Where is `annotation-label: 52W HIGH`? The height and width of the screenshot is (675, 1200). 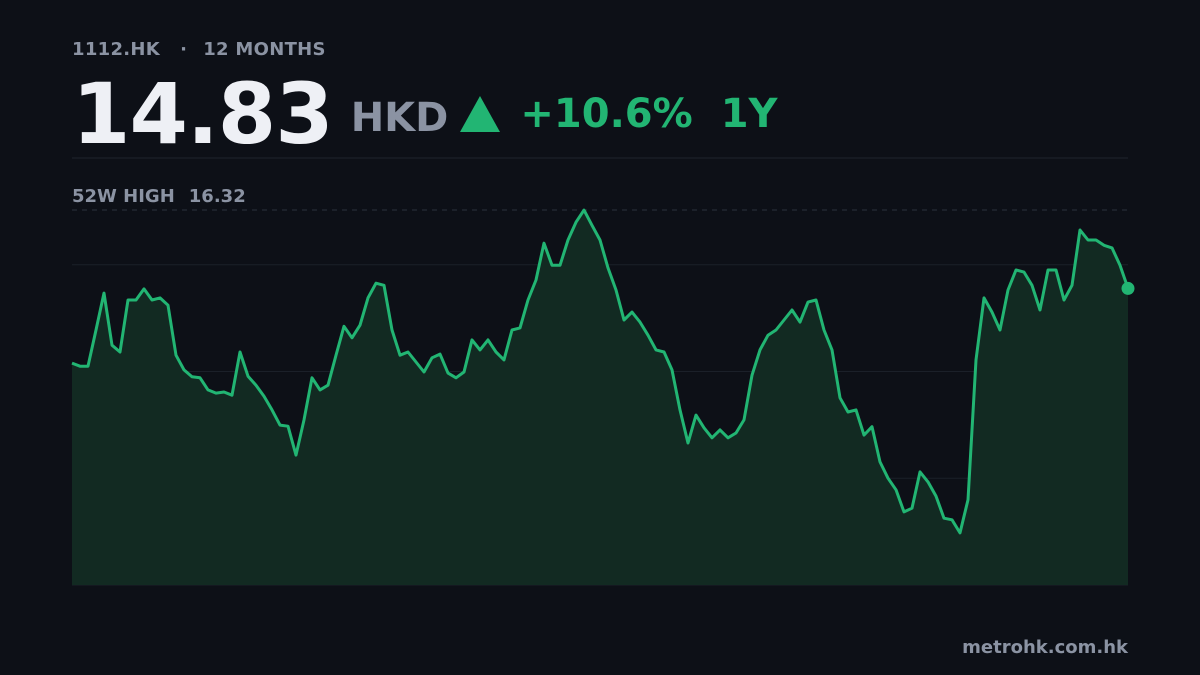 annotation-label: 52W HIGH is located at coordinates (123, 196).